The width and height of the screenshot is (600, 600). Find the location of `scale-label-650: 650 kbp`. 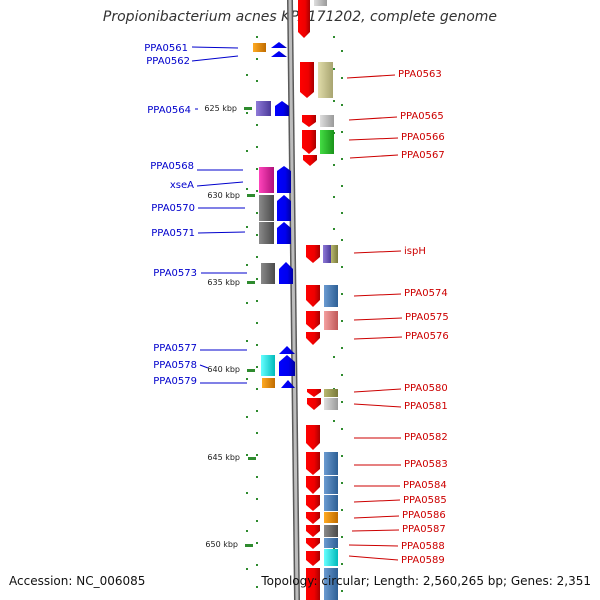

scale-label-650: 650 kbp is located at coordinates (221, 544).